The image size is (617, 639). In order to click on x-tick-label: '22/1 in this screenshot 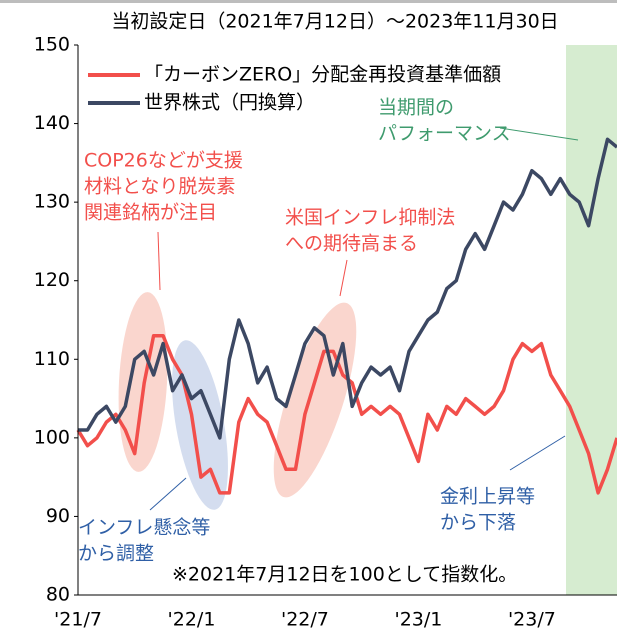, I will do `click(192, 620)`.